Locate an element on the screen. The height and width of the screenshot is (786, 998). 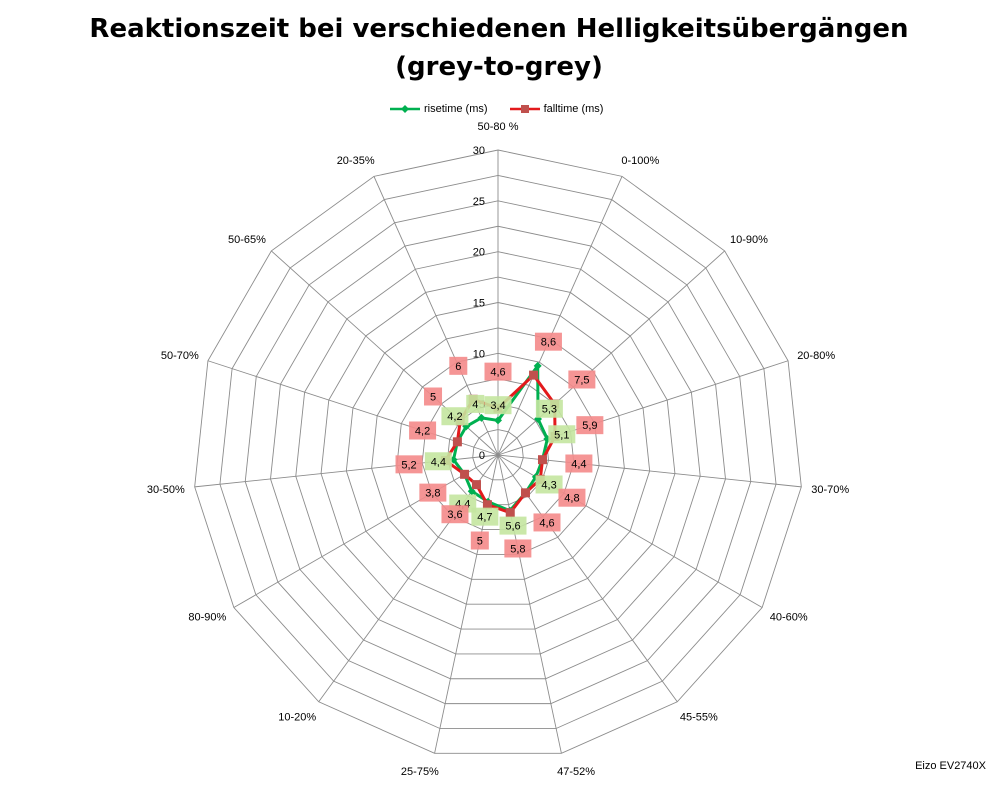
legend-marker-risetime is located at coordinates (405, 109).